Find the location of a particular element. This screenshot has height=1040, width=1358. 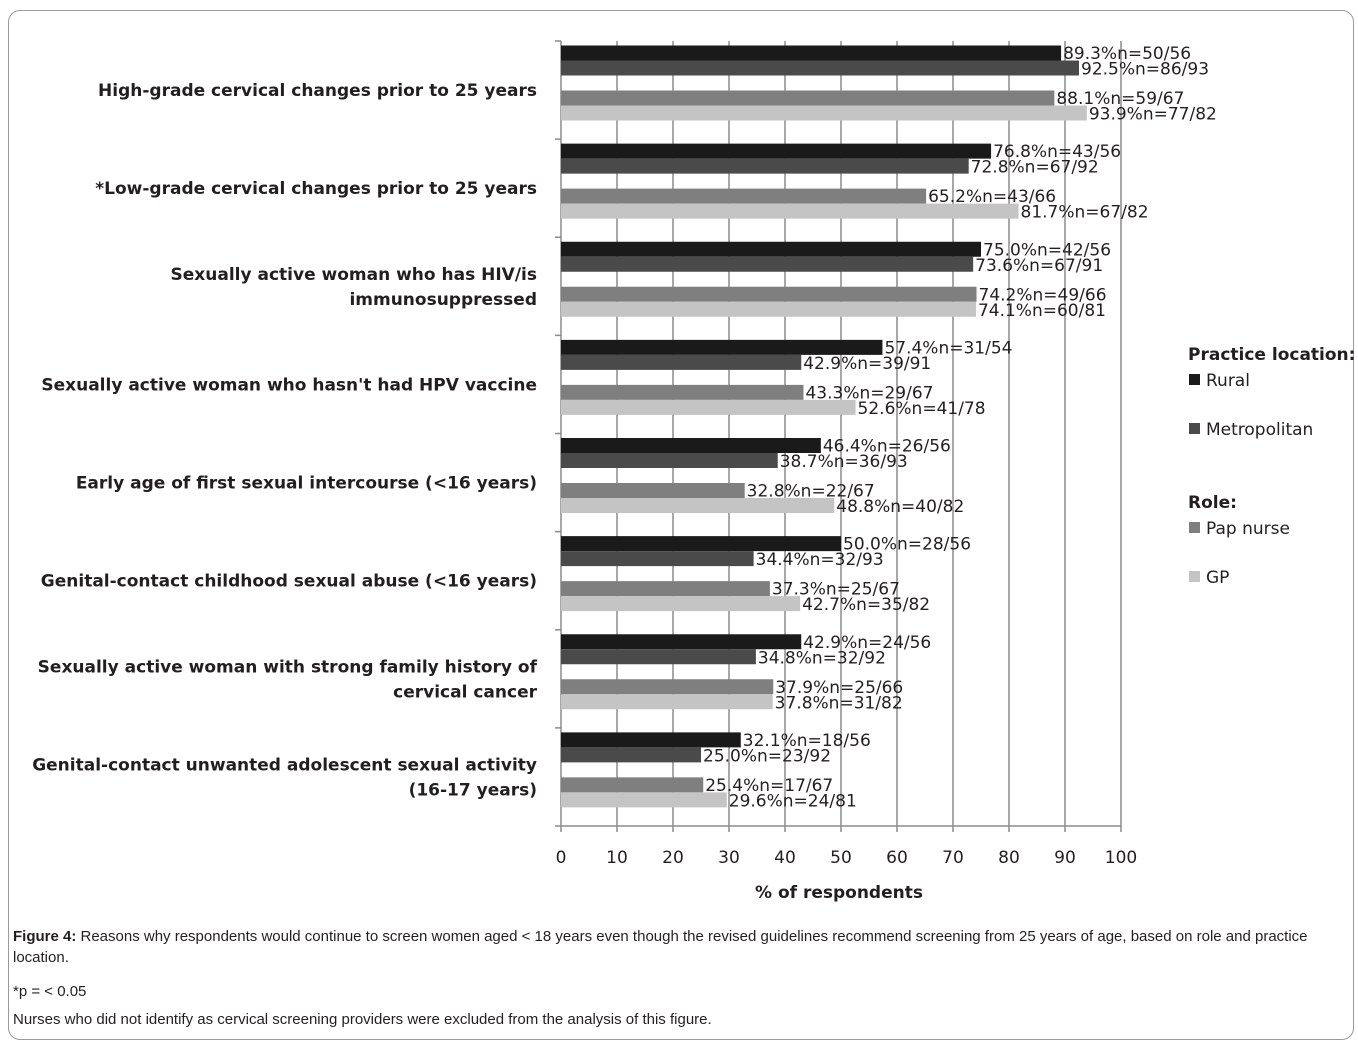

x-tick-label: 50 is located at coordinates (841, 858).